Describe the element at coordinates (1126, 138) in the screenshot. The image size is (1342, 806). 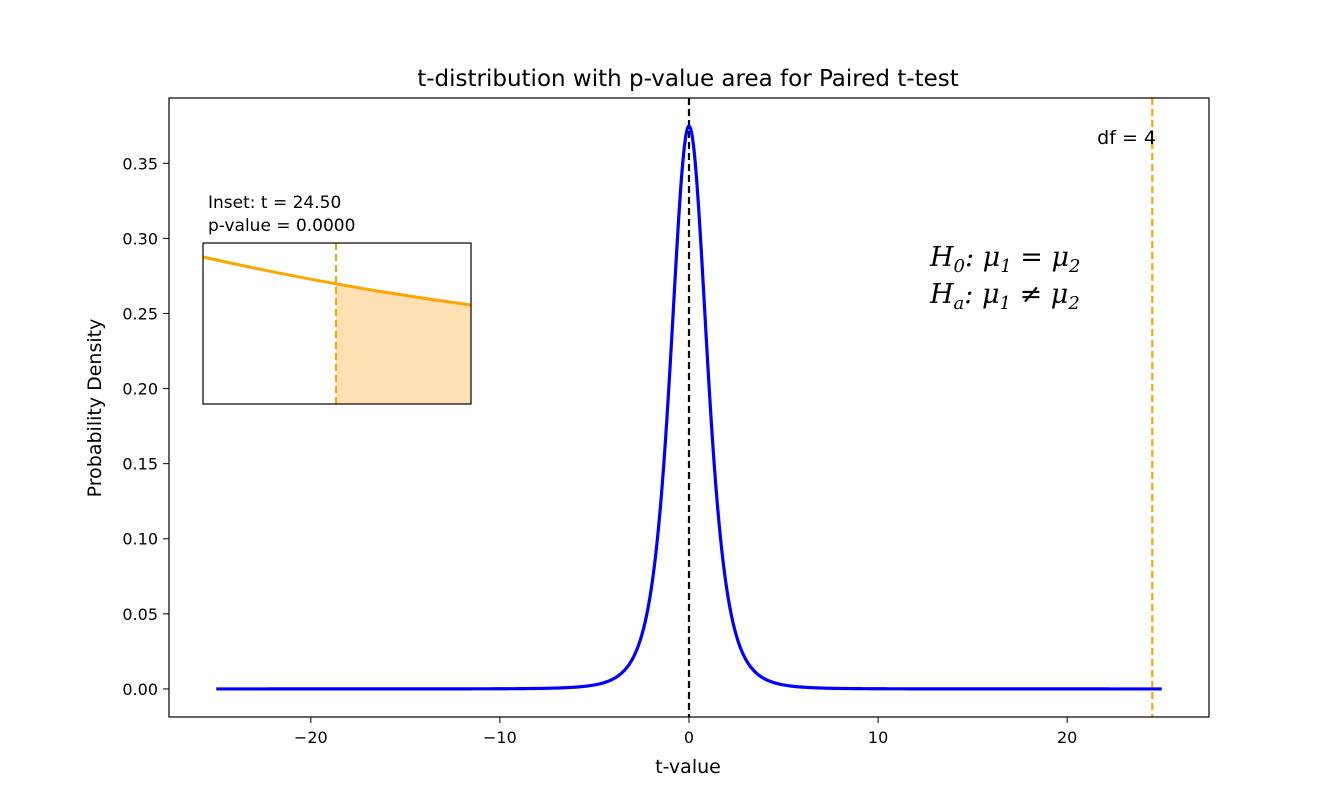
I see `df-label: df = 4` at that location.